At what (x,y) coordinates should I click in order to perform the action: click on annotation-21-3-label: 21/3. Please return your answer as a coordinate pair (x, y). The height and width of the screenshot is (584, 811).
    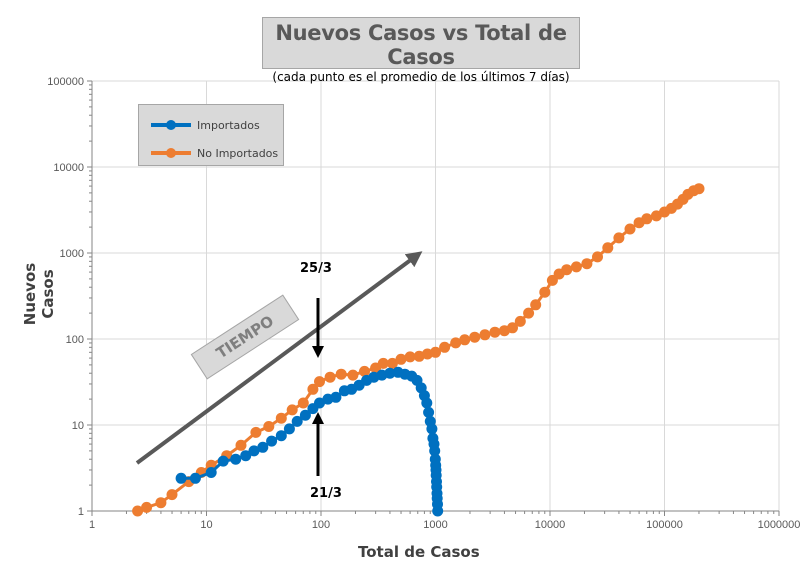
    Looking at the image, I should click on (326, 493).